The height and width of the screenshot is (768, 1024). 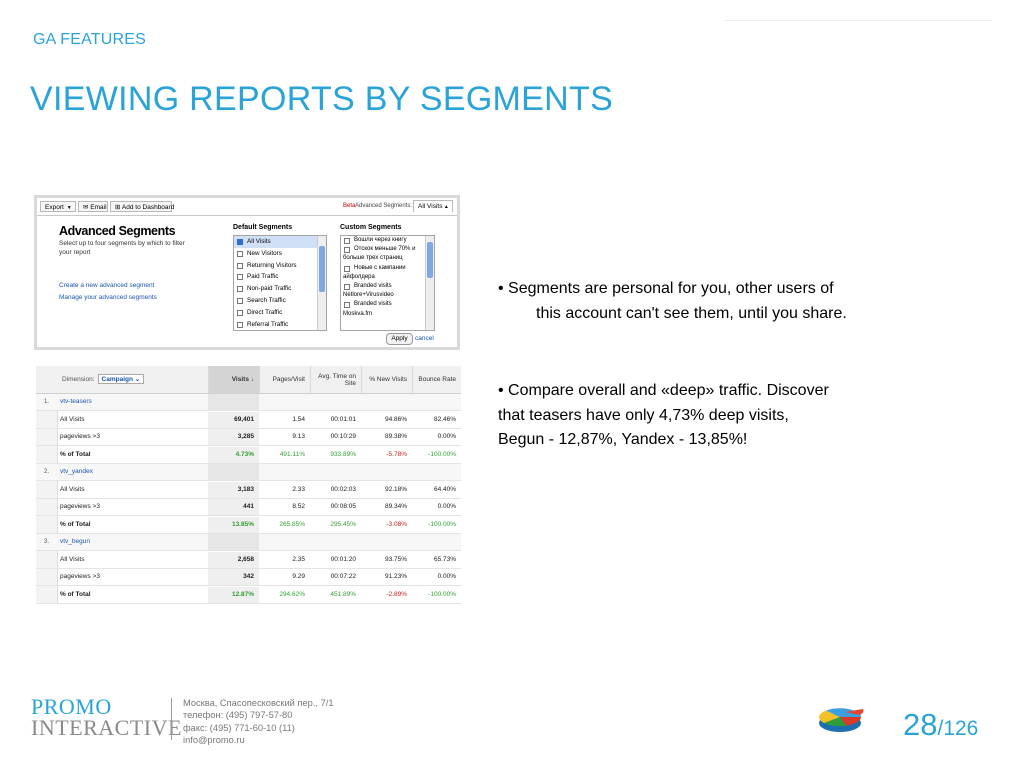 What do you see at coordinates (75, 541) in the screenshot?
I see `campaign-link: vtv_begun` at bounding box center [75, 541].